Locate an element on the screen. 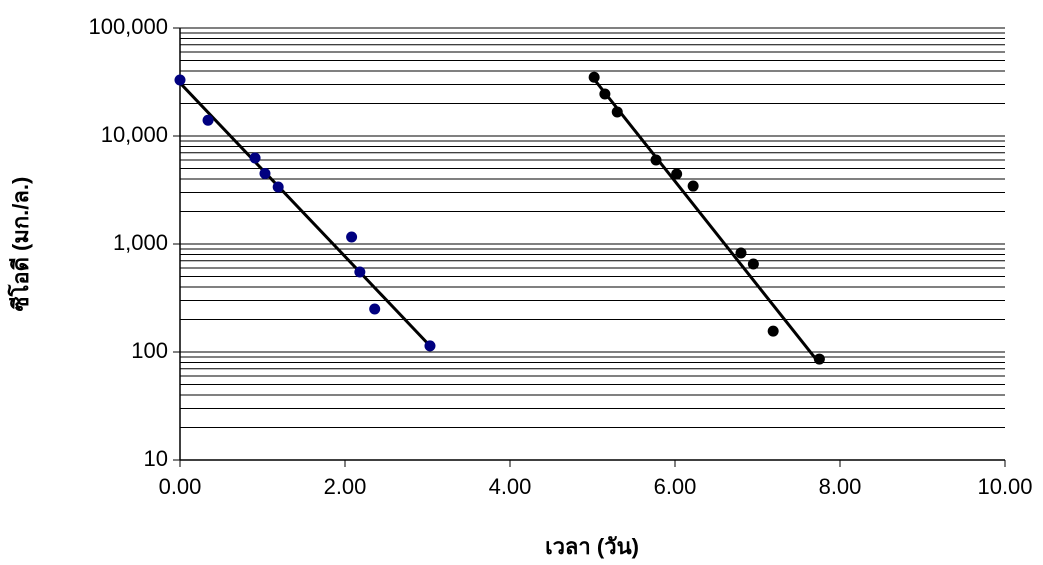 The height and width of the screenshot is (565, 1043). x-tick-label: 0.00 is located at coordinates (180, 486).